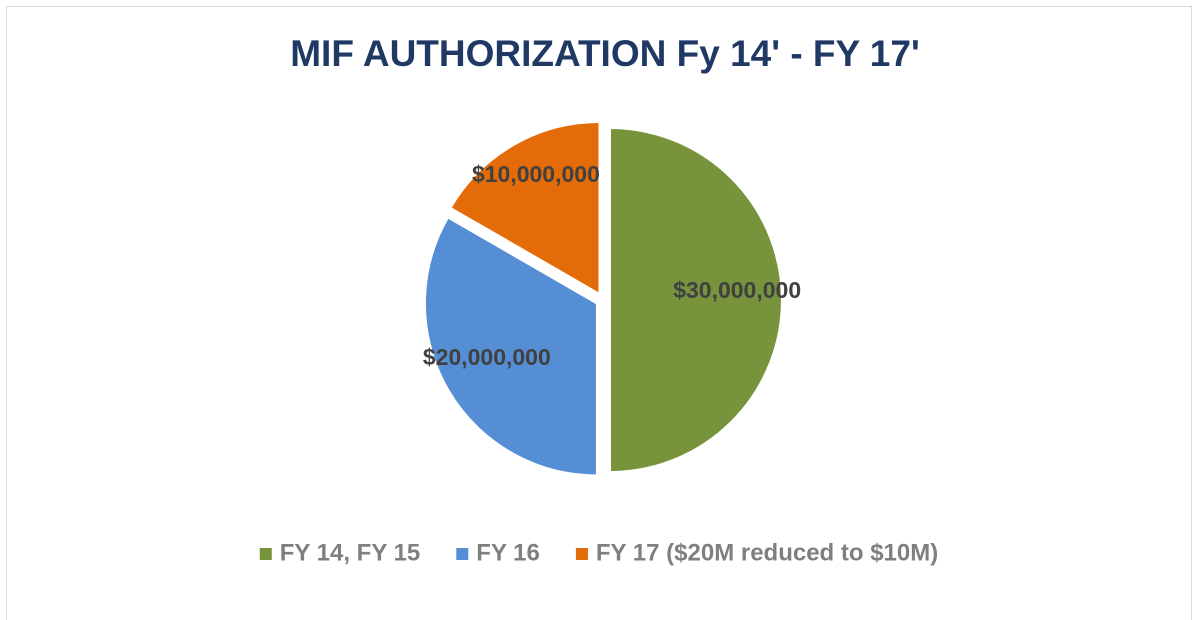  What do you see at coordinates (508, 552) in the screenshot?
I see `legend-label: FY 16` at bounding box center [508, 552].